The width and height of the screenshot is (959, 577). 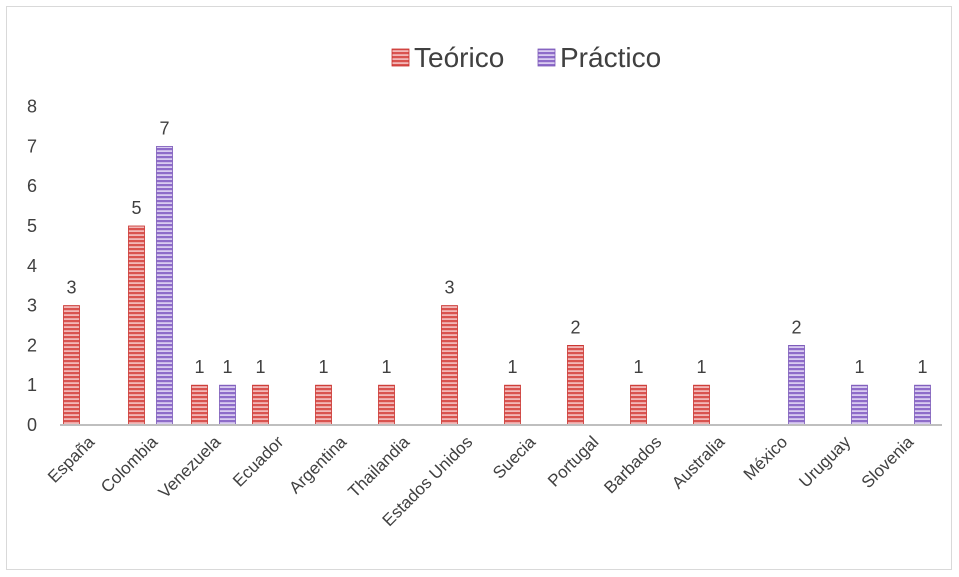 I want to click on x-tick-label: Portugal, so click(x=573, y=461).